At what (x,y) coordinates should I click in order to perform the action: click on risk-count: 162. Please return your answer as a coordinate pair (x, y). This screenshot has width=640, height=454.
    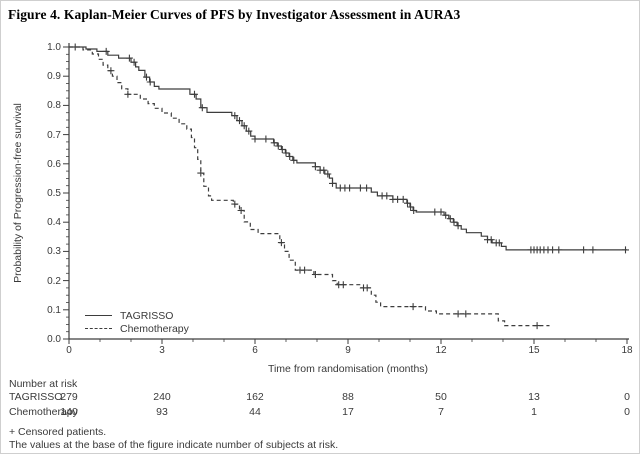
    Looking at the image, I should click on (255, 397).